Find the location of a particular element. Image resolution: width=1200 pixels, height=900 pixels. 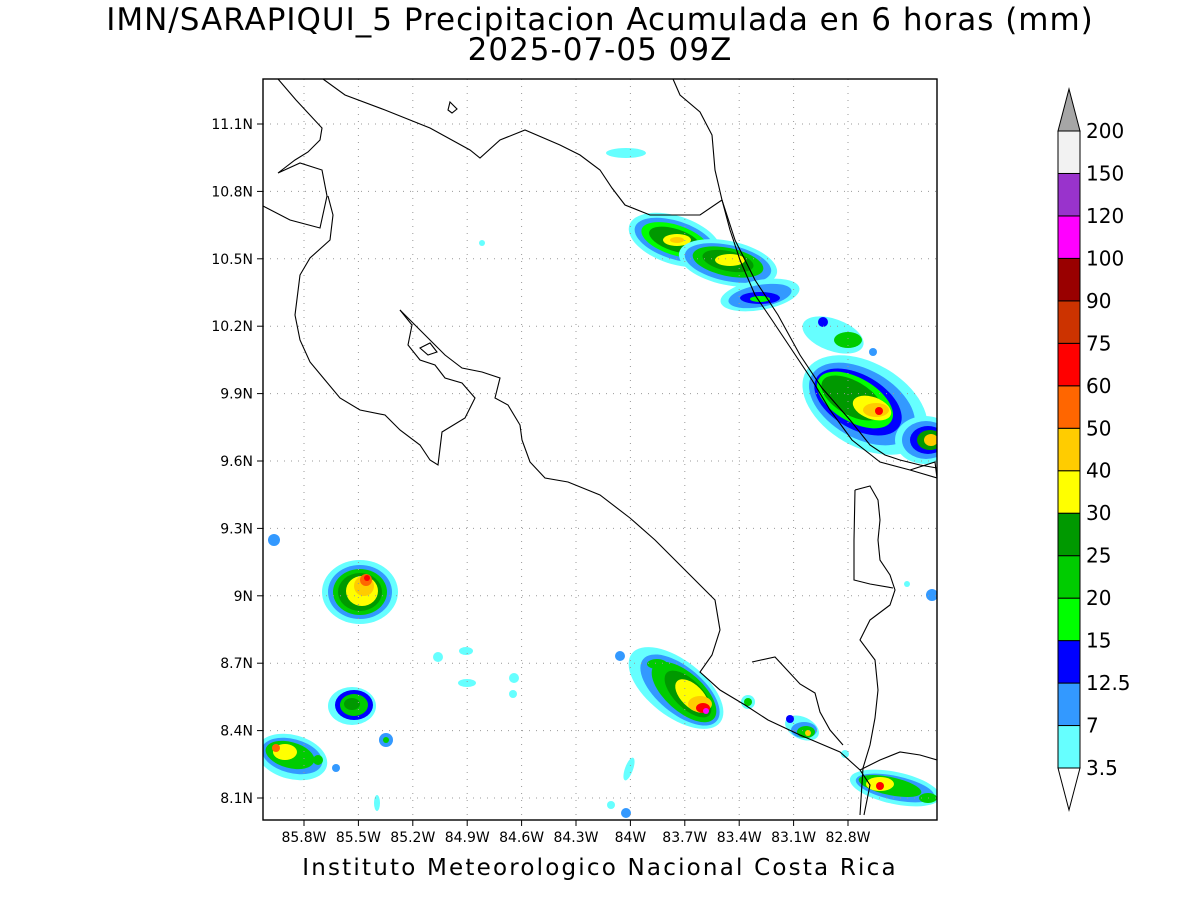

map-subtitle-datetime: 2025-07-05 09Z is located at coordinates (600, 50).